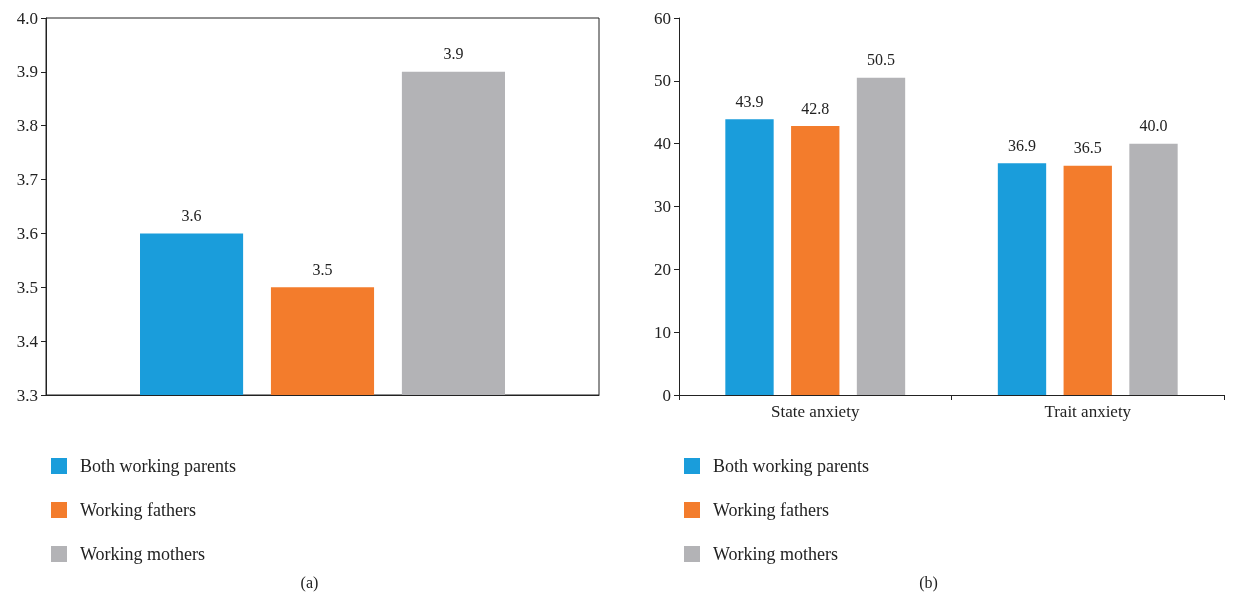 This screenshot has height=599, width=1238. What do you see at coordinates (881, 60) in the screenshot?
I see `data-label: 50.5` at bounding box center [881, 60].